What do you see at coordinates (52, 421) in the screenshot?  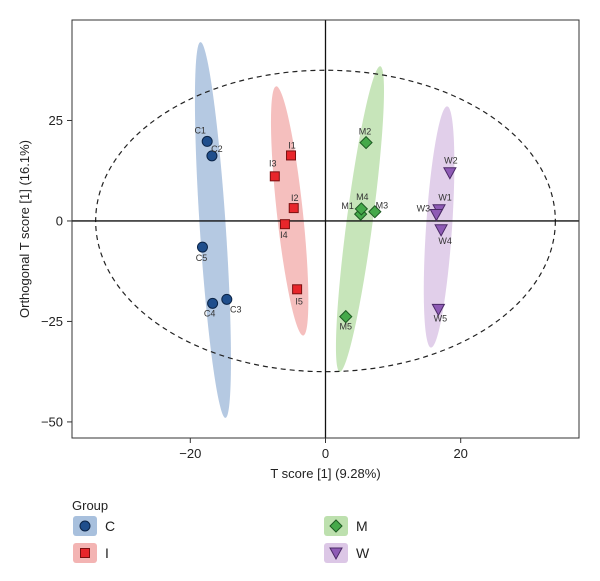 I see `y-tick-label: −50` at bounding box center [52, 421].